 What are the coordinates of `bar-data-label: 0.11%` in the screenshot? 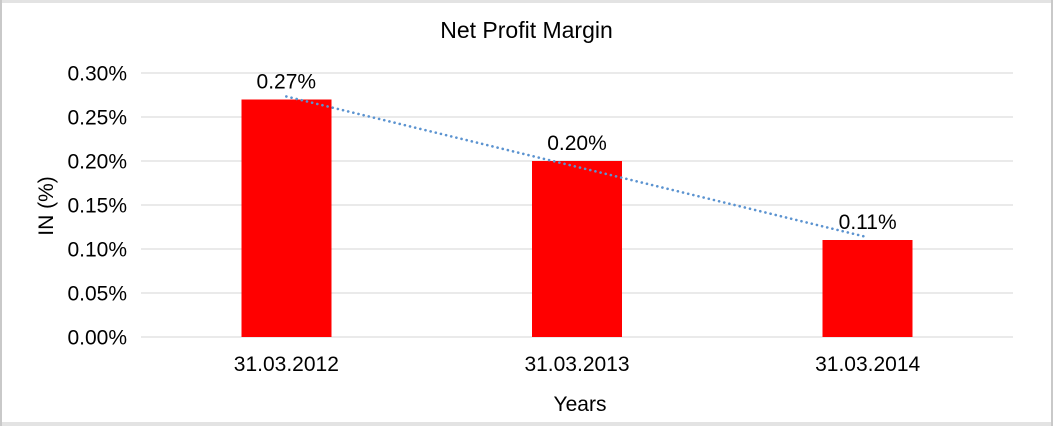 It's located at (868, 222).